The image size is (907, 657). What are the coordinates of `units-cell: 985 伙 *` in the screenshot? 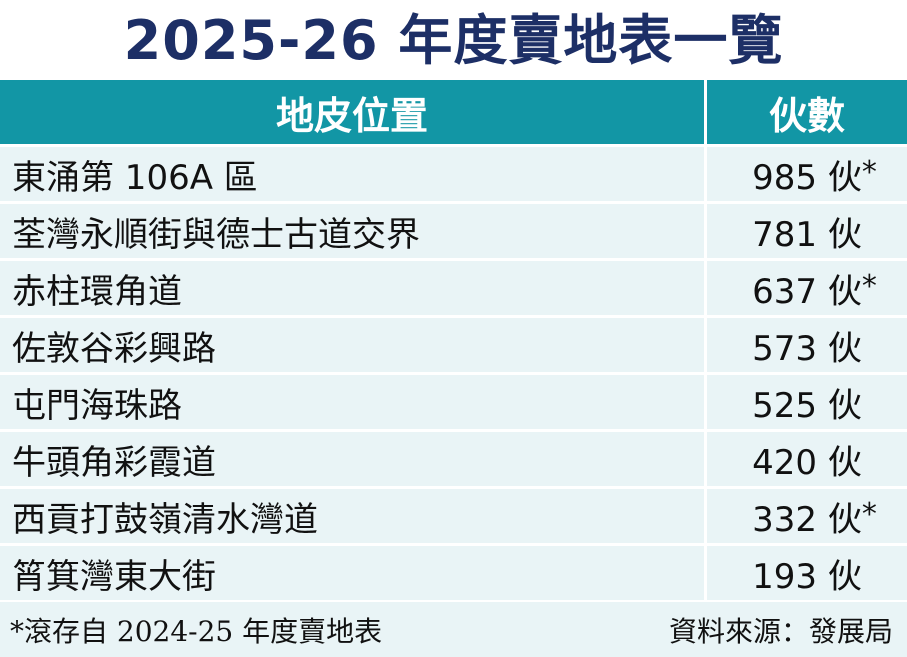 It's located at (807, 174).